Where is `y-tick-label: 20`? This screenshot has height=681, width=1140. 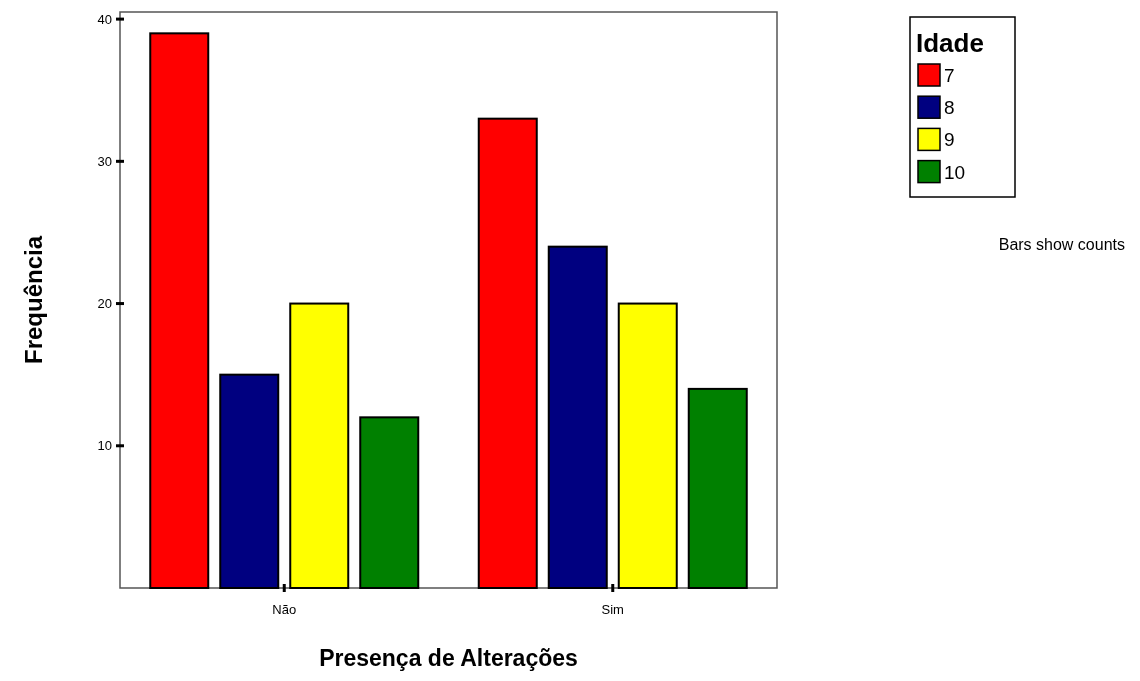 y-tick-label: 20 is located at coordinates (104, 304).